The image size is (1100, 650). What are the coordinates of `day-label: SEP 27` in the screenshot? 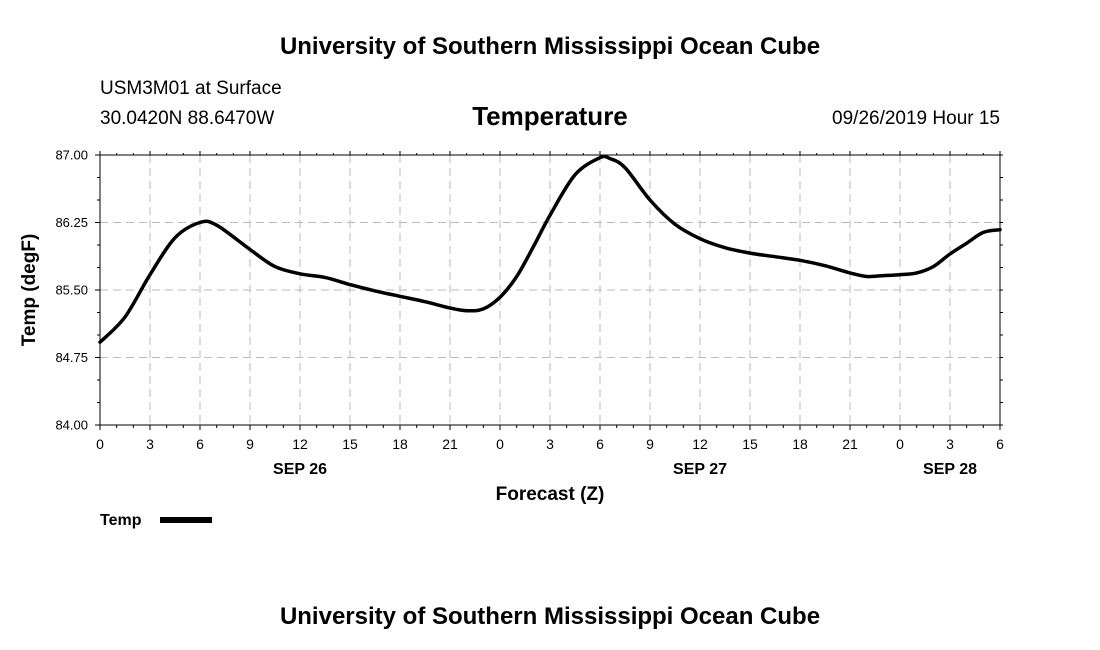 It's located at (700, 469).